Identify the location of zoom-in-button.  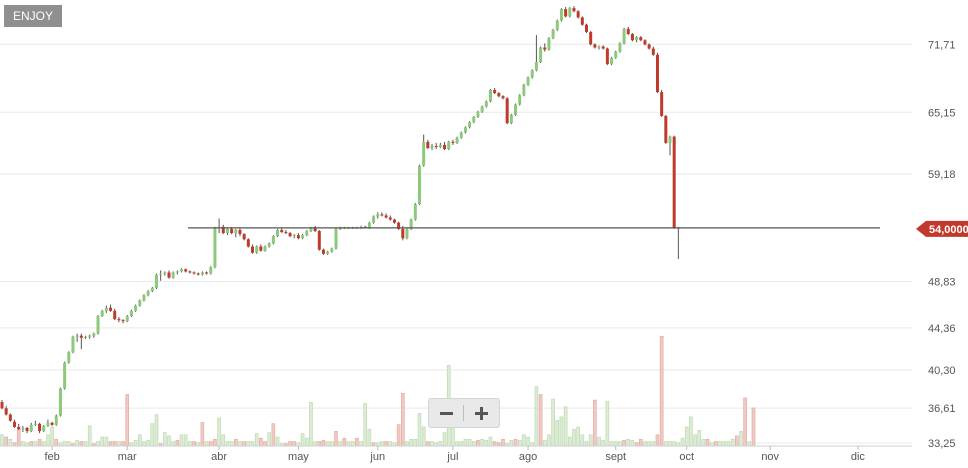
(481, 413).